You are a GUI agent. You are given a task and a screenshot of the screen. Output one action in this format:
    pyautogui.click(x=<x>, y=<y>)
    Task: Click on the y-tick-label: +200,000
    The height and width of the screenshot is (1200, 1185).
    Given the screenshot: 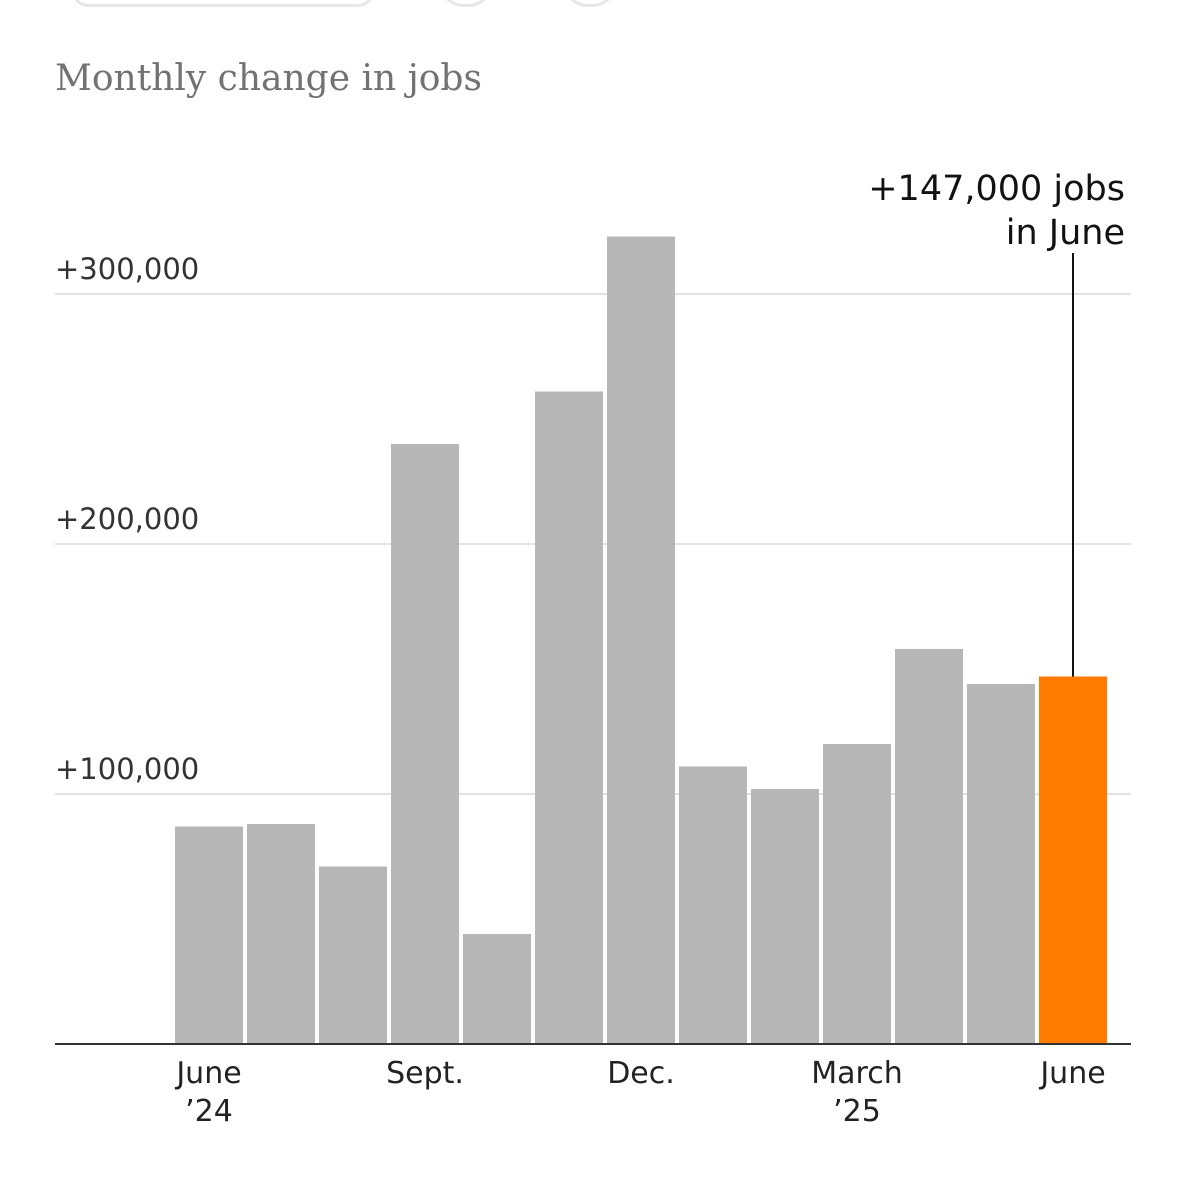 What is the action you would take?
    pyautogui.click(x=127, y=519)
    